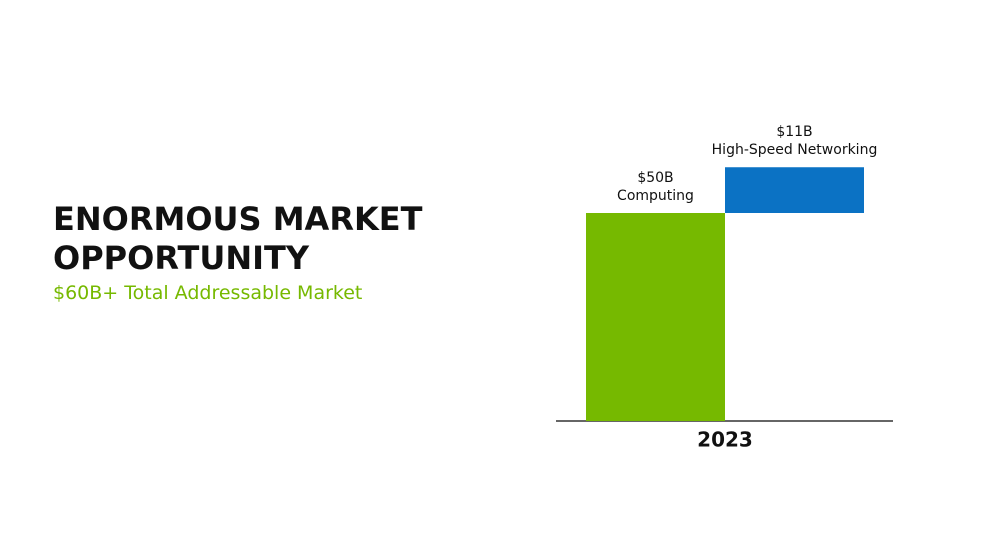 The width and height of the screenshot is (1000, 560). What do you see at coordinates (725, 440) in the screenshot?
I see `x-label: 2023` at bounding box center [725, 440].